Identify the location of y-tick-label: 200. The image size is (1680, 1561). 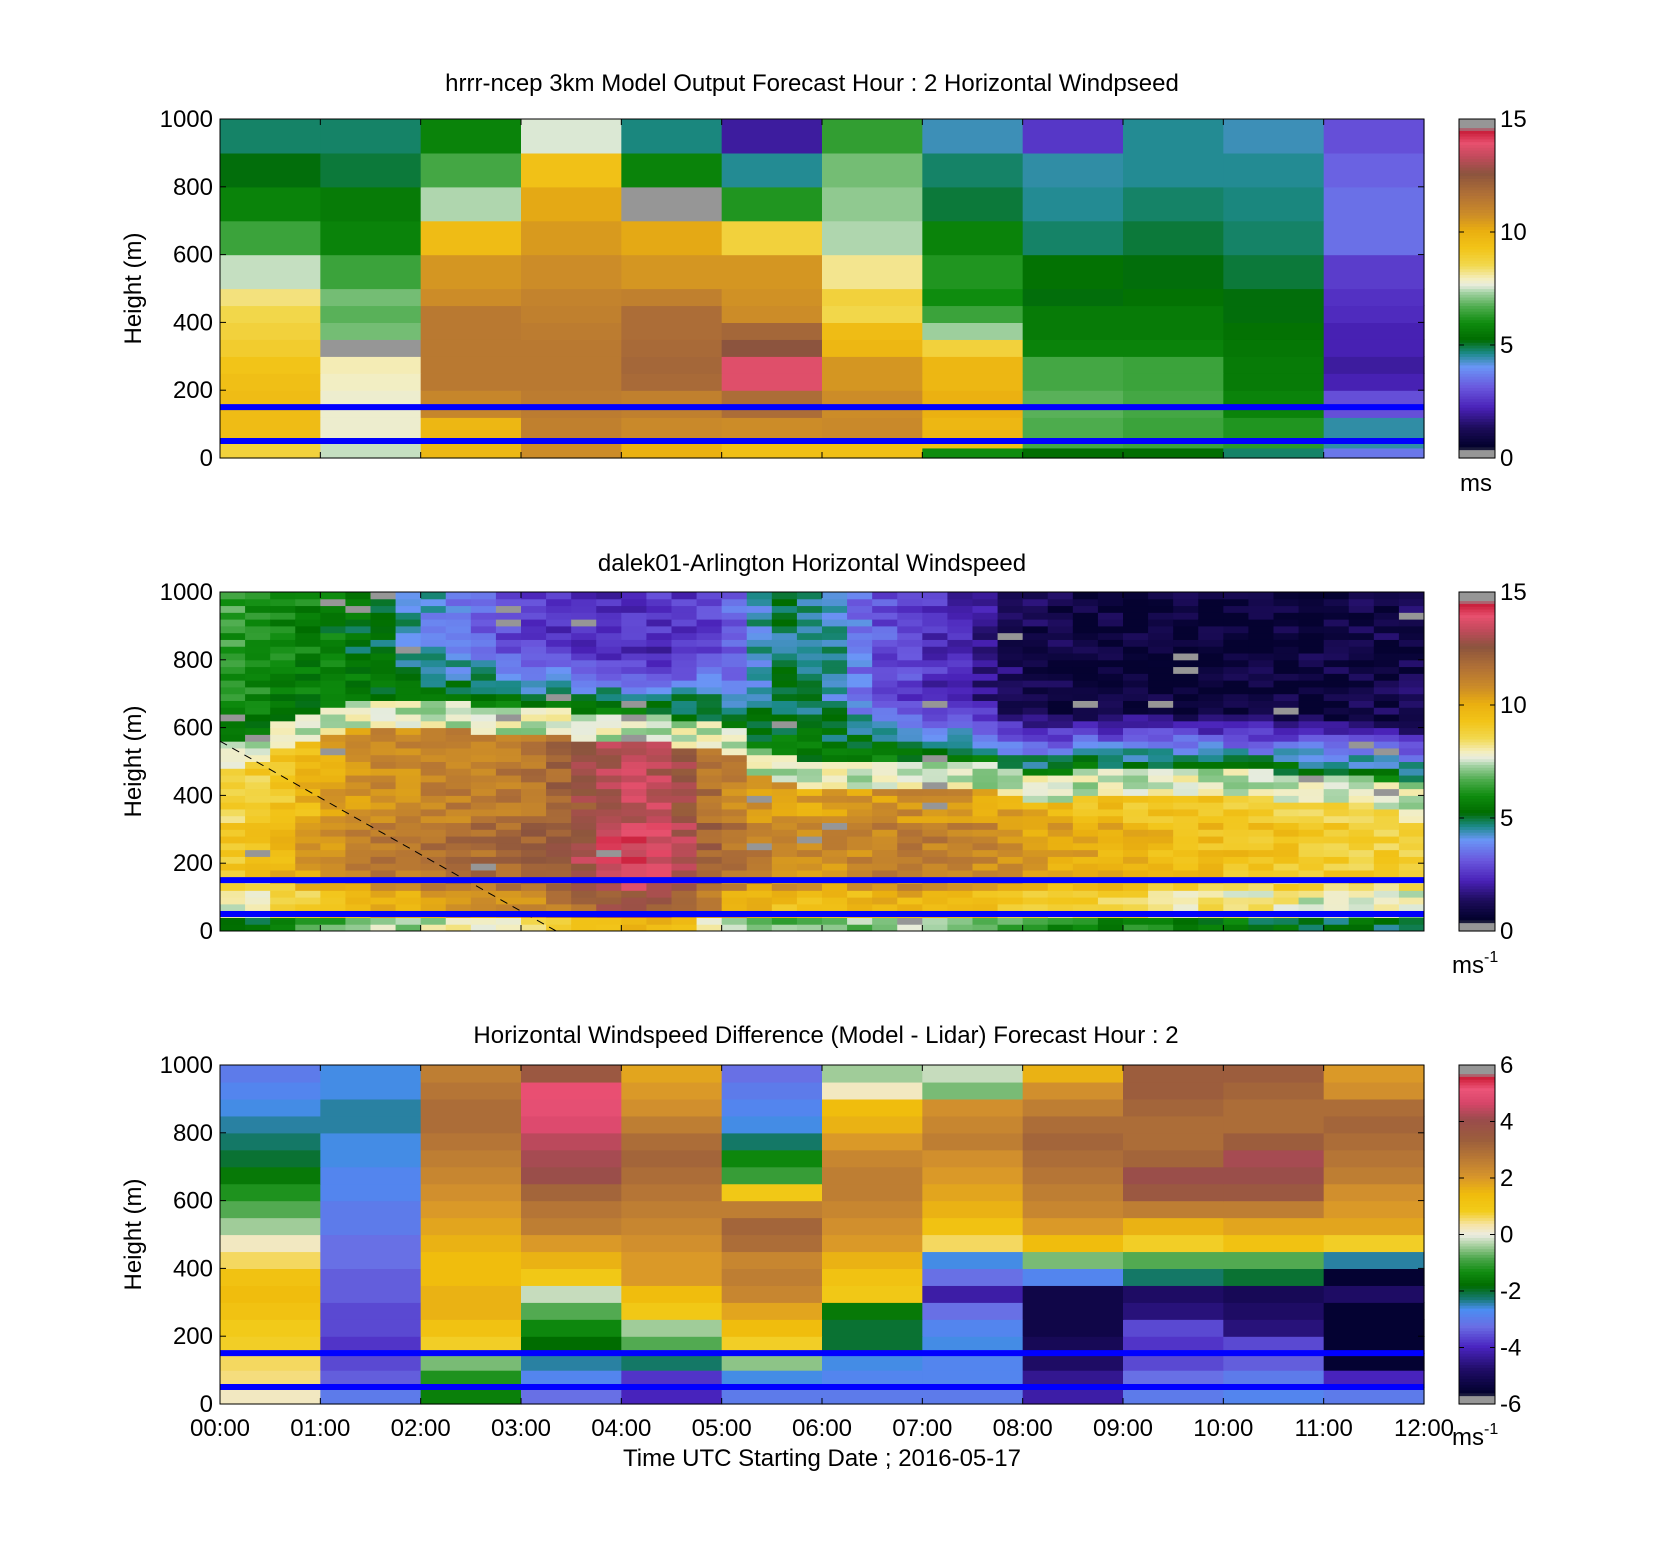
(193, 390).